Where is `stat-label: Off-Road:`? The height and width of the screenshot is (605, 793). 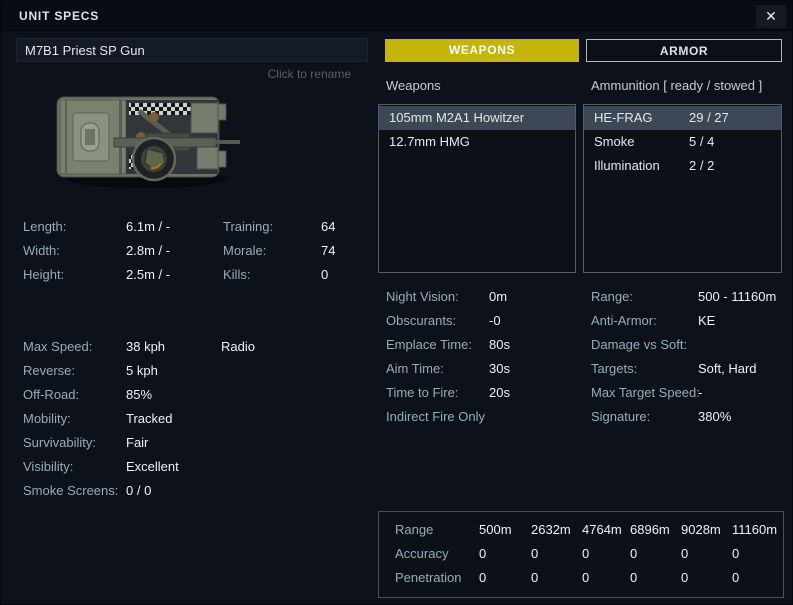 stat-label: Off-Road: is located at coordinates (51, 394).